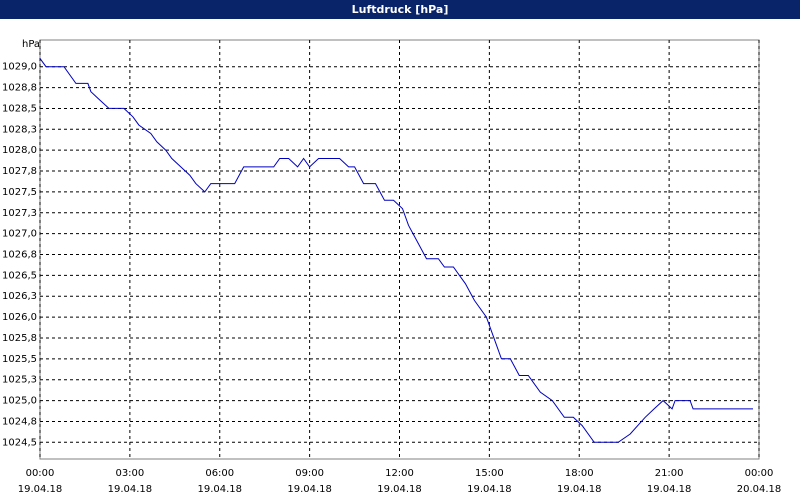 This screenshot has width=800, height=500. I want to click on y-tick-label: 1027,5, so click(19, 192).